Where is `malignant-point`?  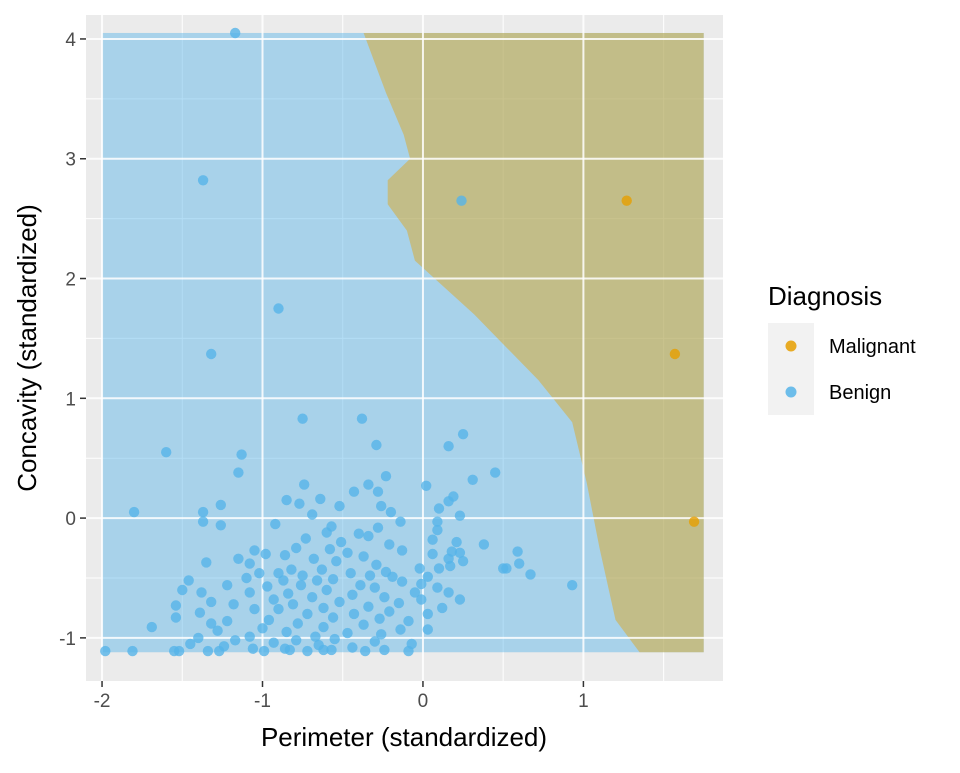 malignant-point is located at coordinates (694, 521).